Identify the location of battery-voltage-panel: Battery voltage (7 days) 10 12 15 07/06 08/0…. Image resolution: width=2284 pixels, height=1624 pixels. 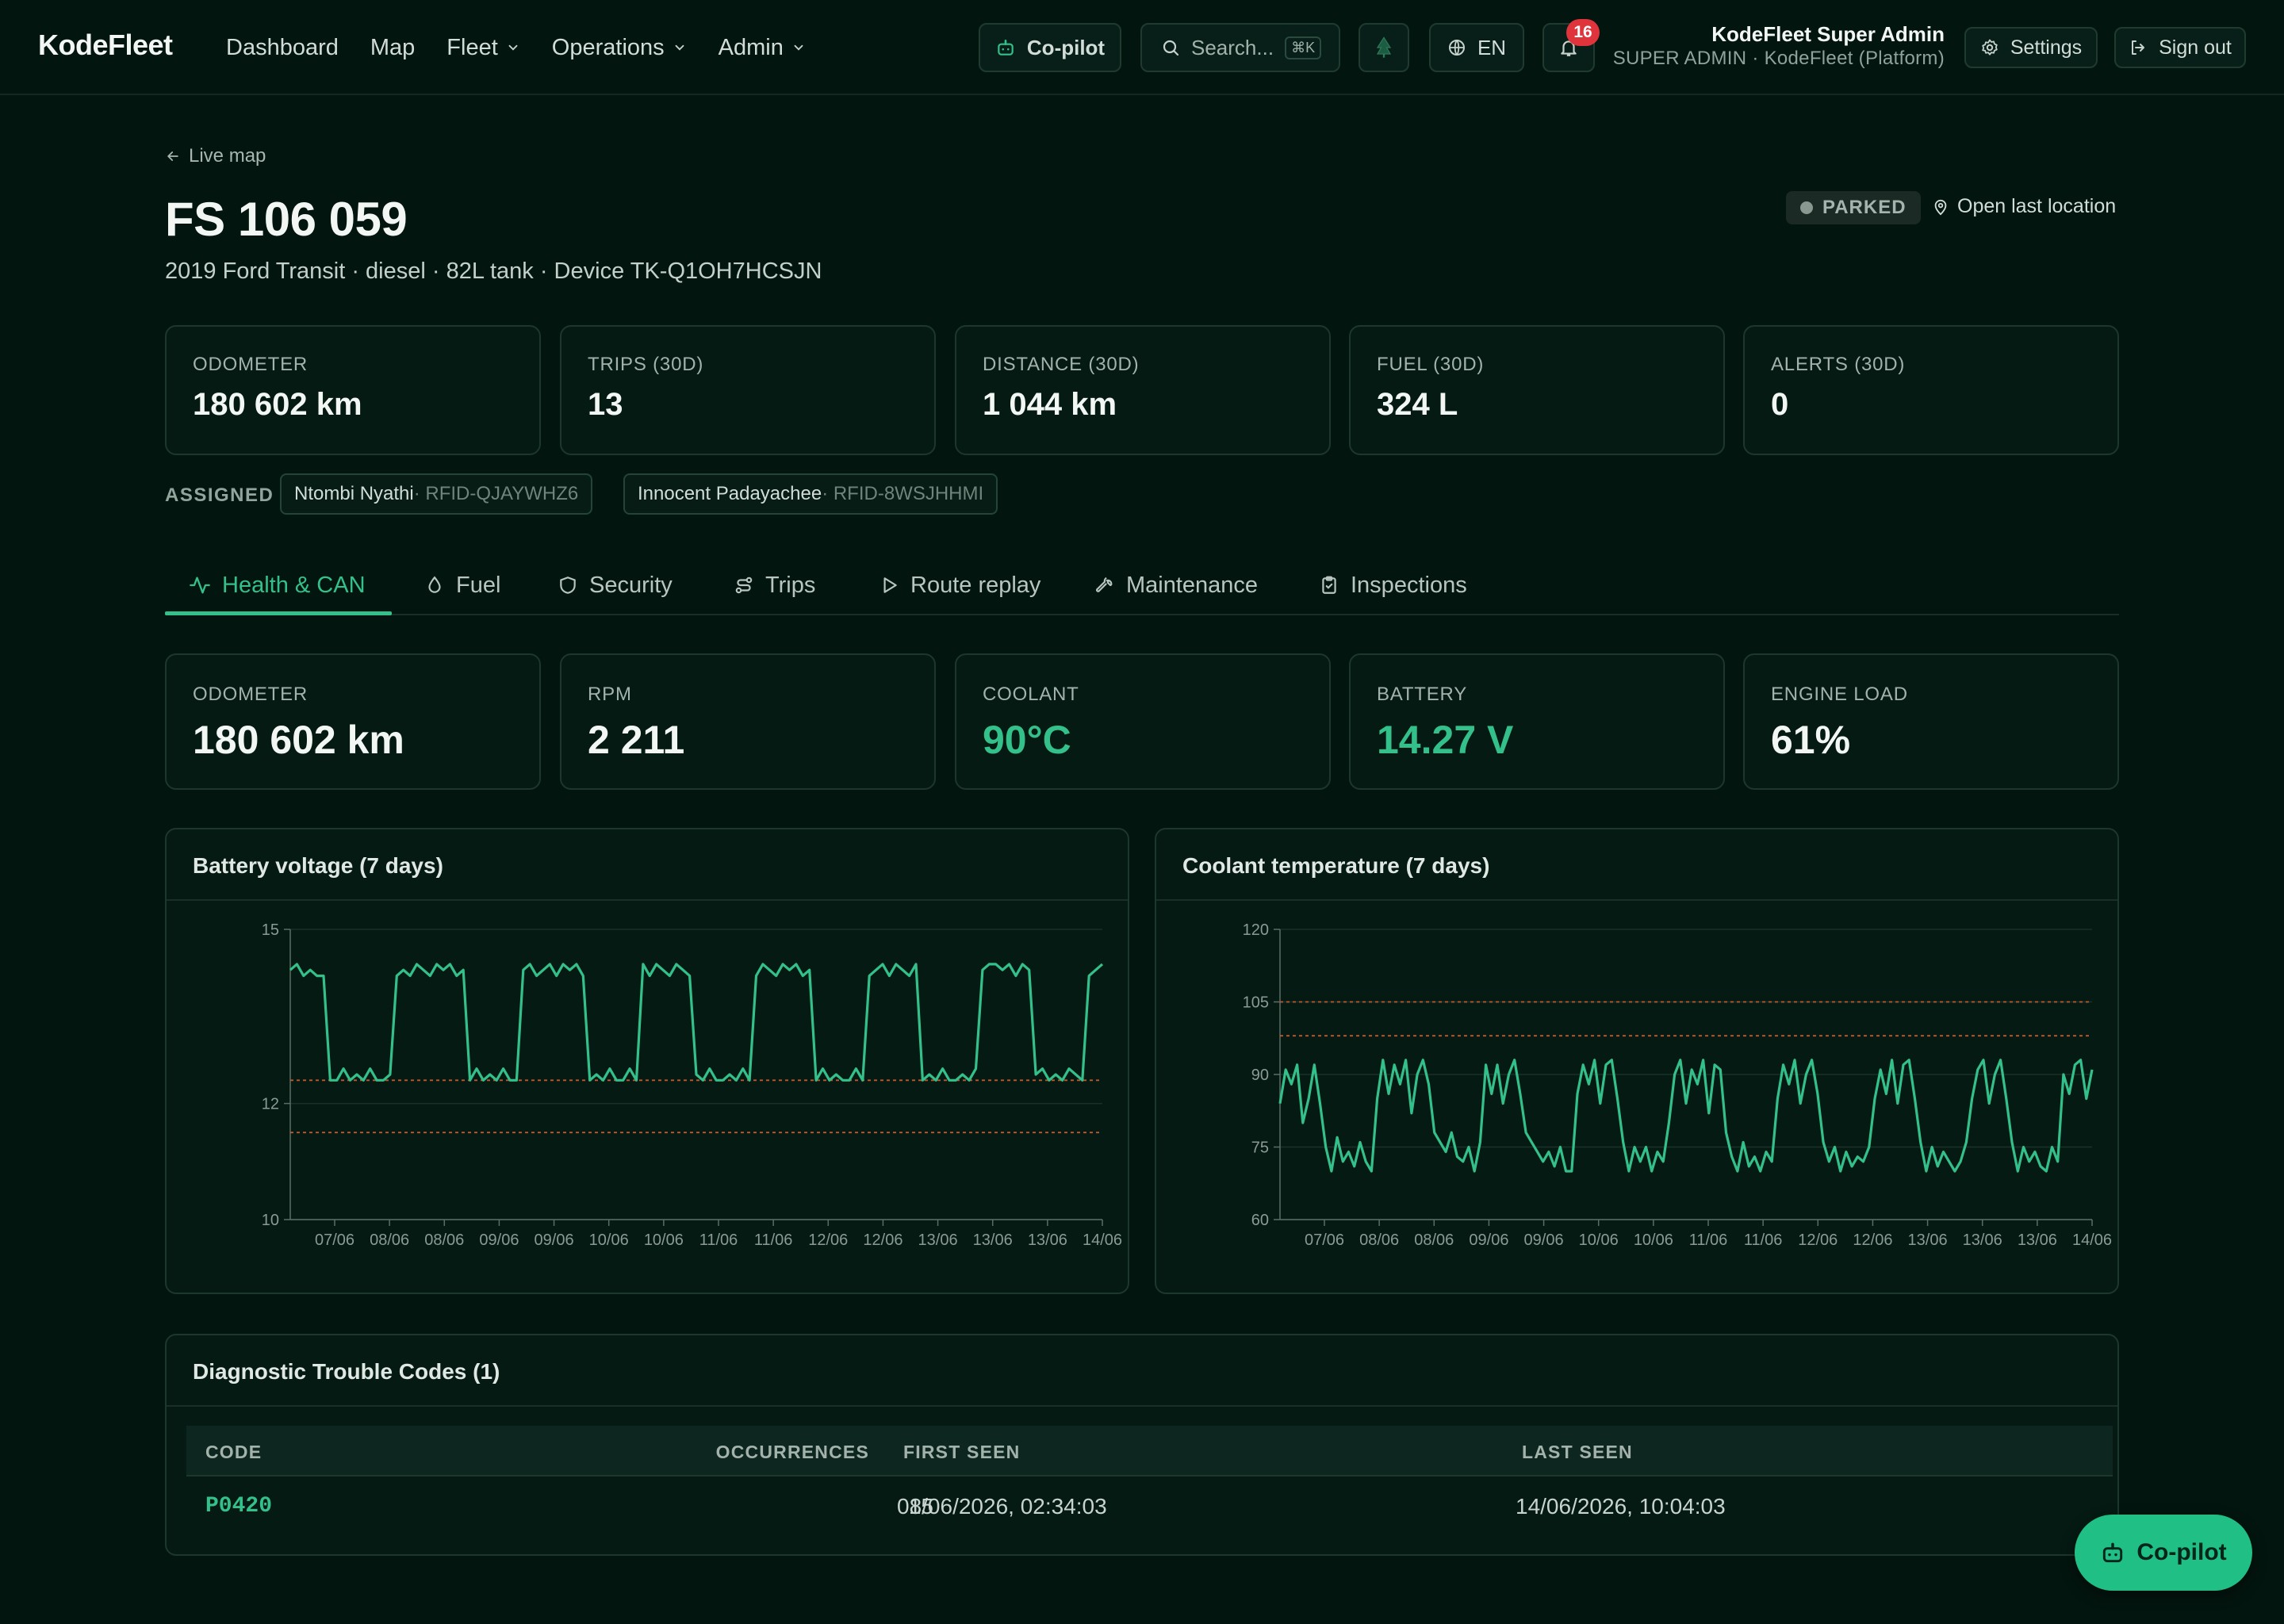
(647, 1061).